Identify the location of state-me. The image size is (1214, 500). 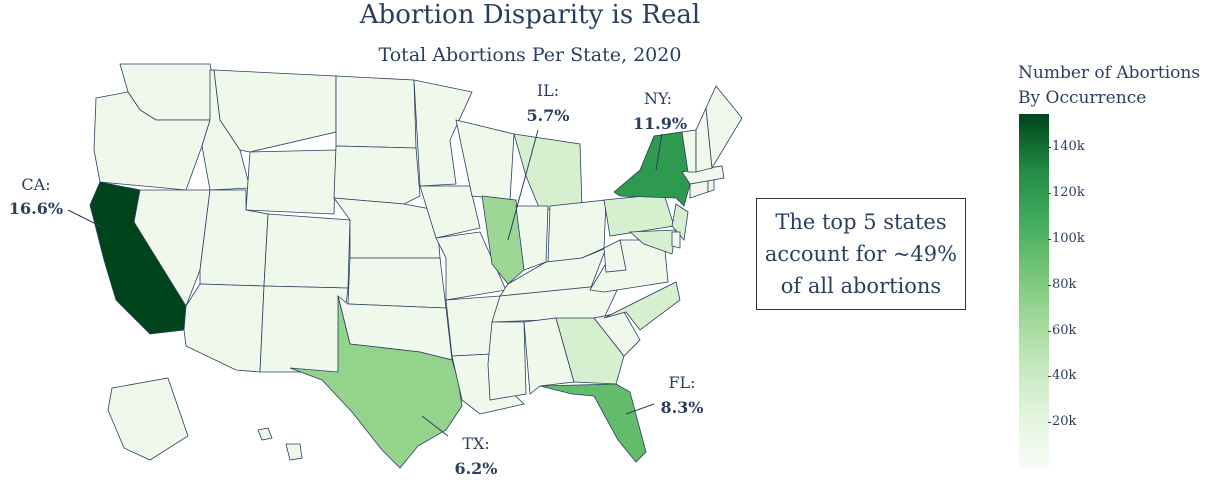
(724, 127).